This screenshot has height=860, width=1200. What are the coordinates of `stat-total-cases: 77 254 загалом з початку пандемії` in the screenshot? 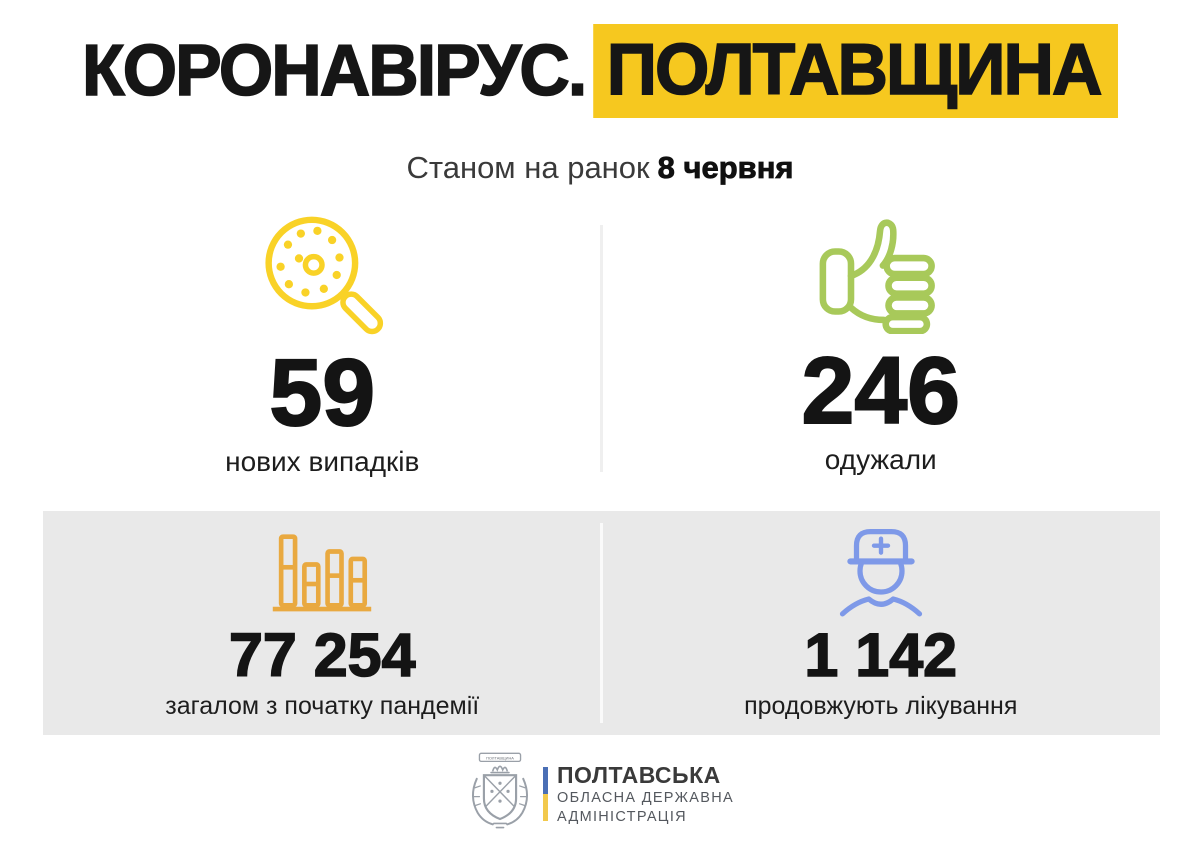 It's located at (322, 623).